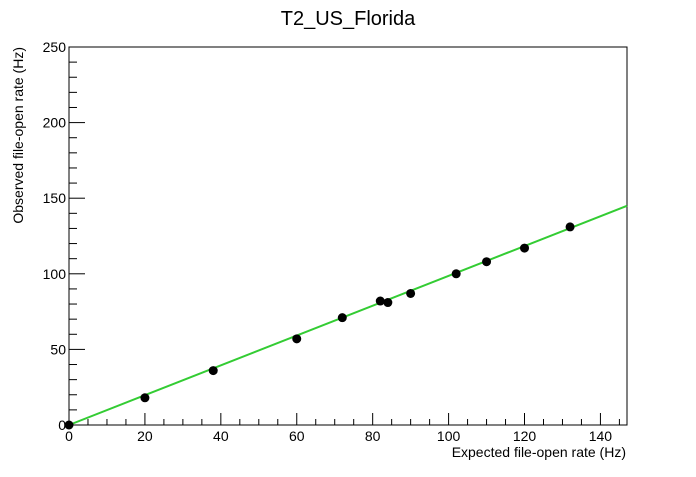  I want to click on x-tick-label: 100, so click(449, 436).